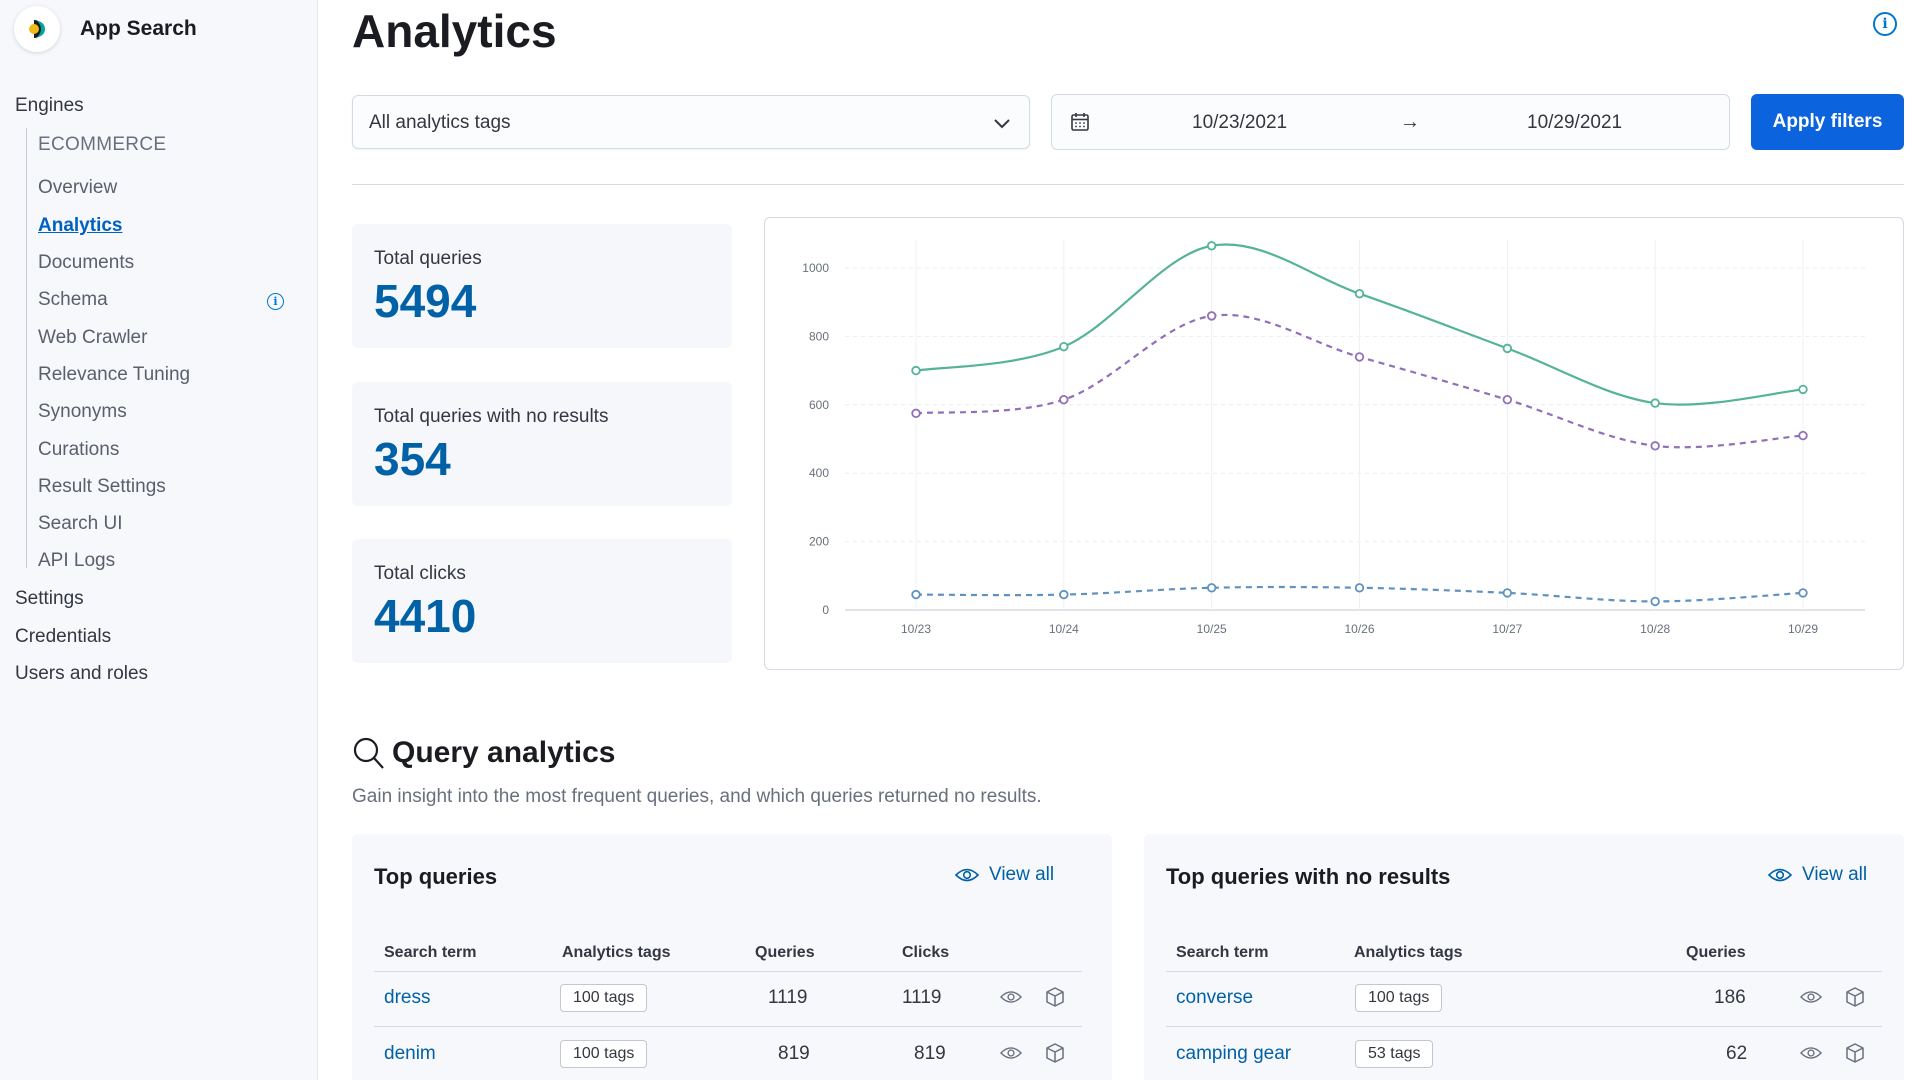 The image size is (1920, 1080). Describe the element at coordinates (1004, 875) in the screenshot. I see `top-queries-view-all: View all` at that location.